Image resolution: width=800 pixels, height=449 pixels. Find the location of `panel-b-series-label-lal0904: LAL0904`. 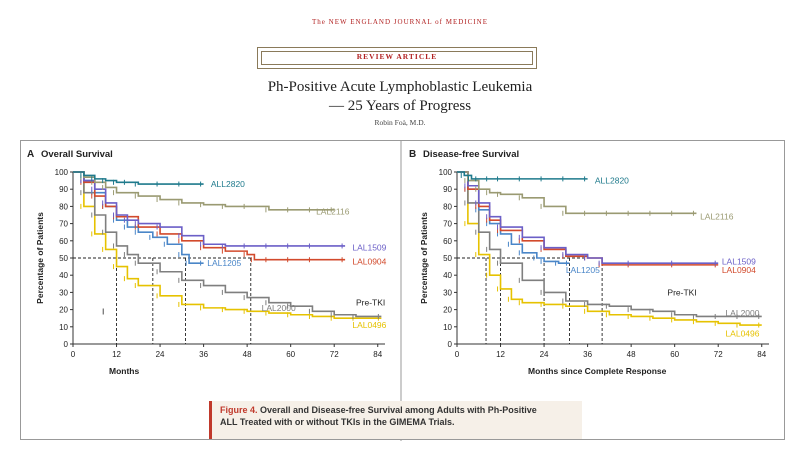

panel-b-series-label-lal0904: LAL0904 is located at coordinates (739, 270).